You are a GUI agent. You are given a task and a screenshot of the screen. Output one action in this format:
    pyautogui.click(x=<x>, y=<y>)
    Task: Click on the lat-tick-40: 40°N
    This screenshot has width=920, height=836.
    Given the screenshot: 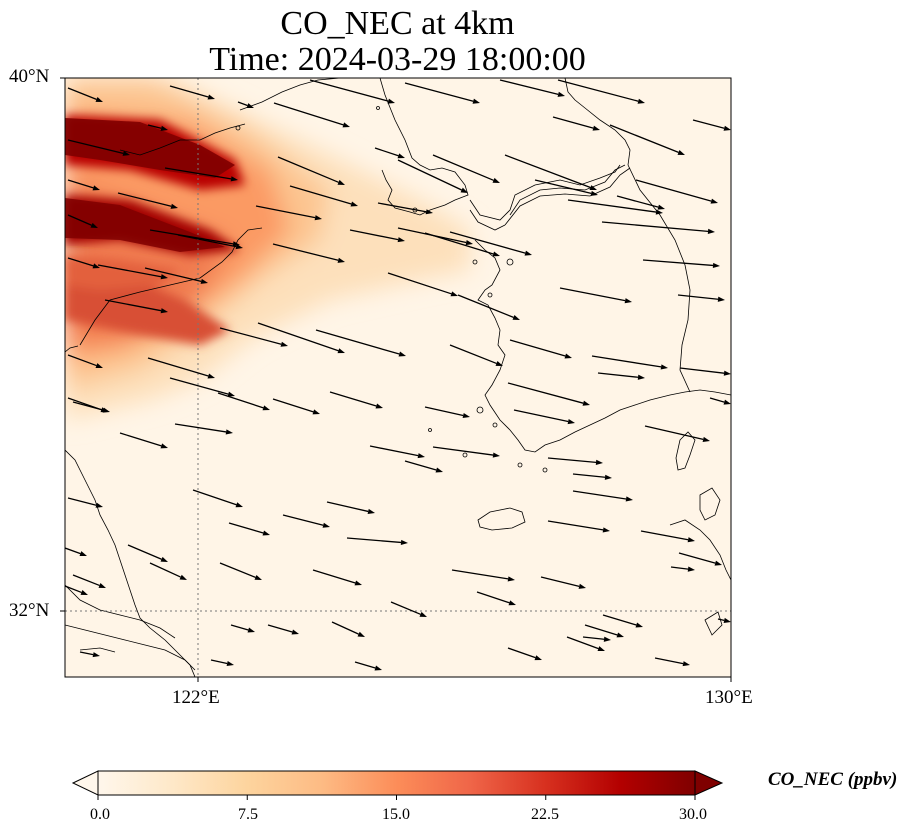 What is the action you would take?
    pyautogui.click(x=29, y=76)
    